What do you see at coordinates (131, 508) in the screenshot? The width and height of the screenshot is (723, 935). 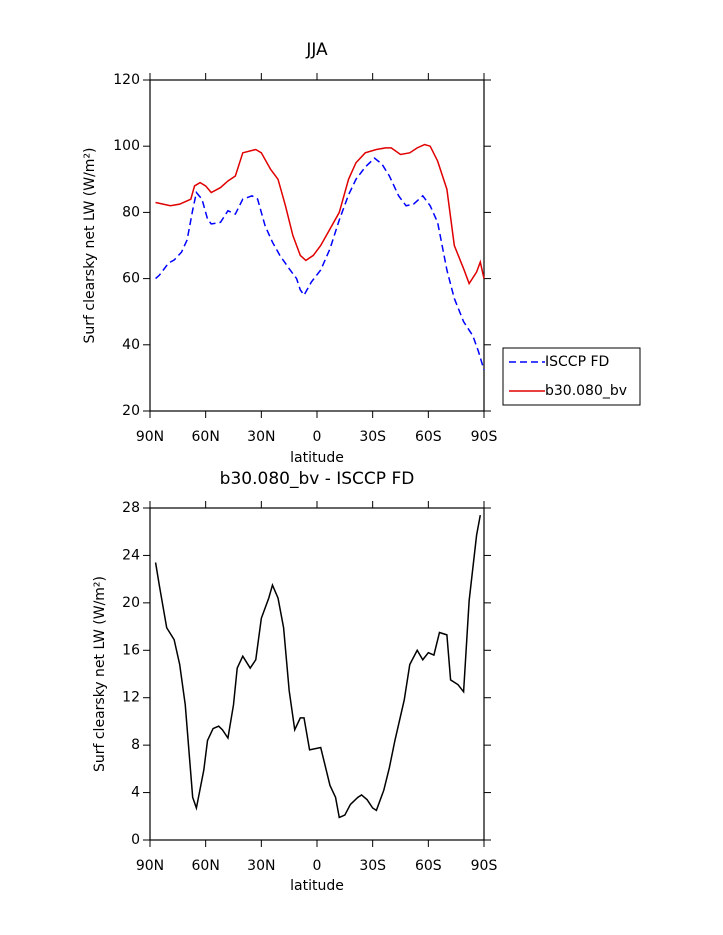 I see `y-tick-label: 28` at bounding box center [131, 508].